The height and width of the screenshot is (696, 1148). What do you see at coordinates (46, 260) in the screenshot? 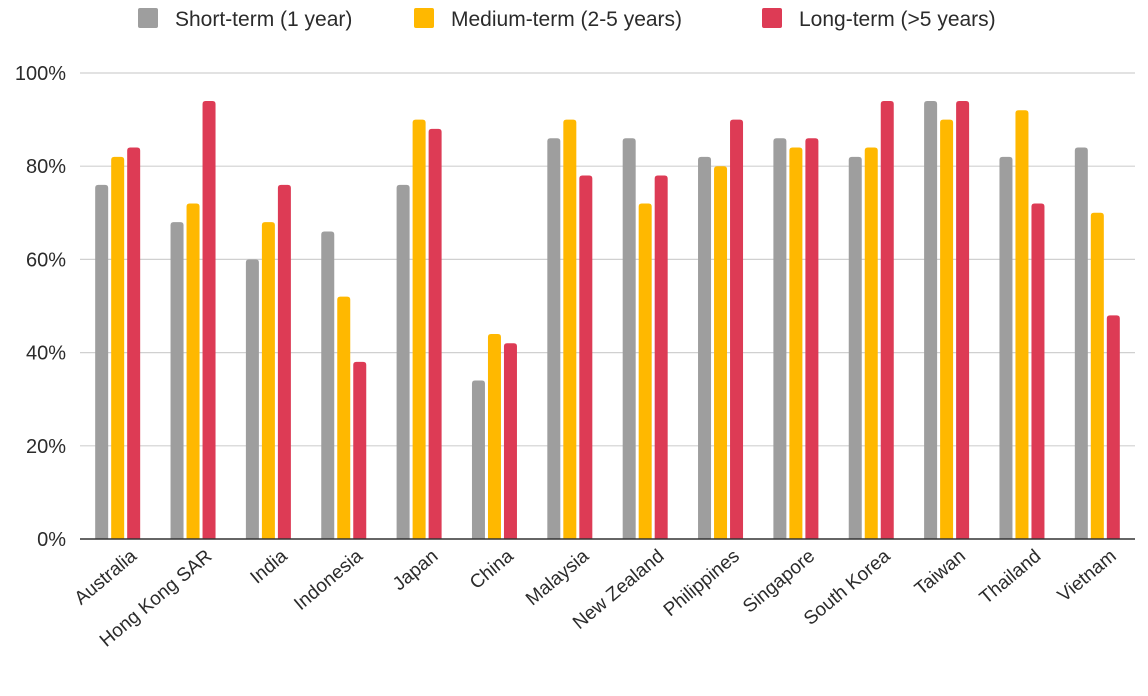
I see `y-tick-label: 60%` at bounding box center [46, 260].